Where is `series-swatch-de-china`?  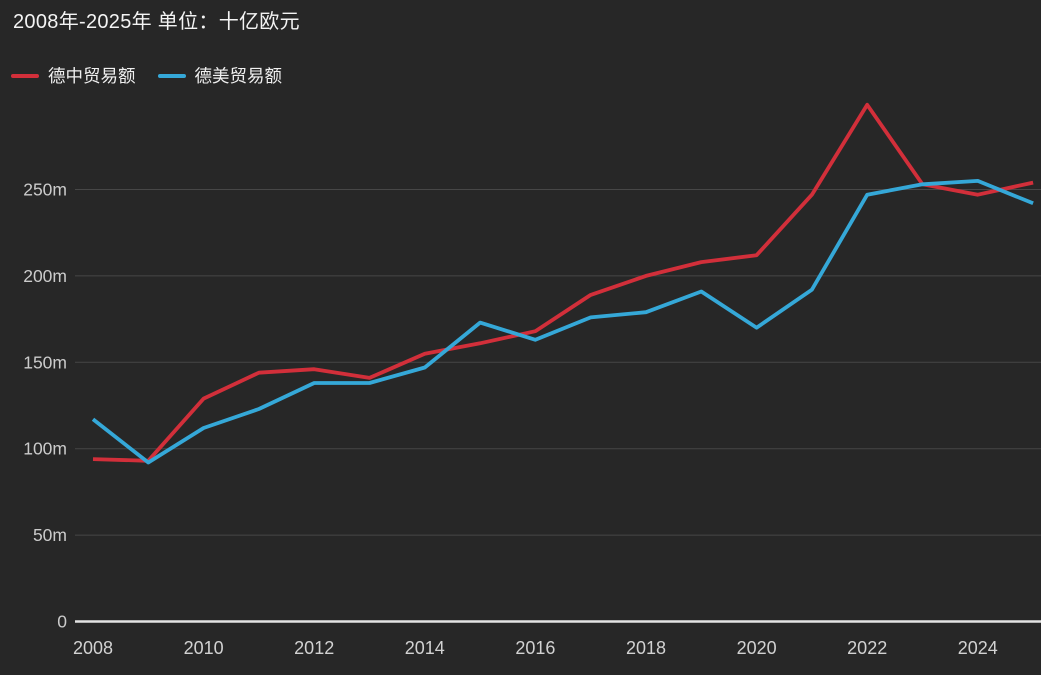 series-swatch-de-china is located at coordinates (25, 75).